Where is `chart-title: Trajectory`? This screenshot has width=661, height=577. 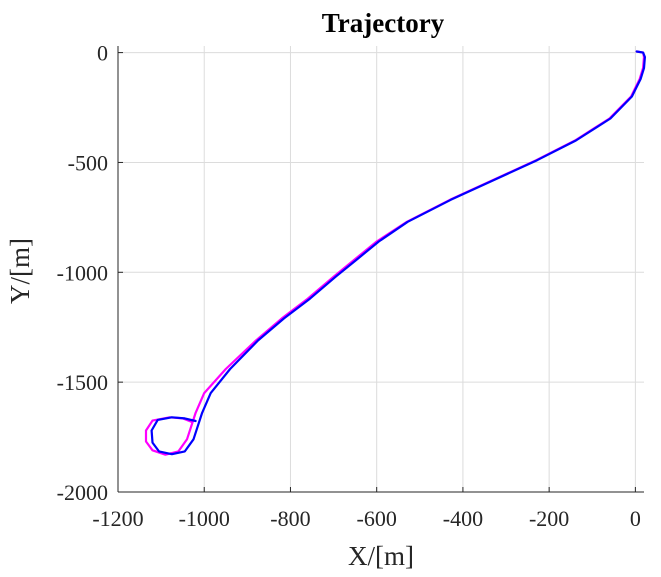
chart-title: Trajectory is located at coordinates (383, 23).